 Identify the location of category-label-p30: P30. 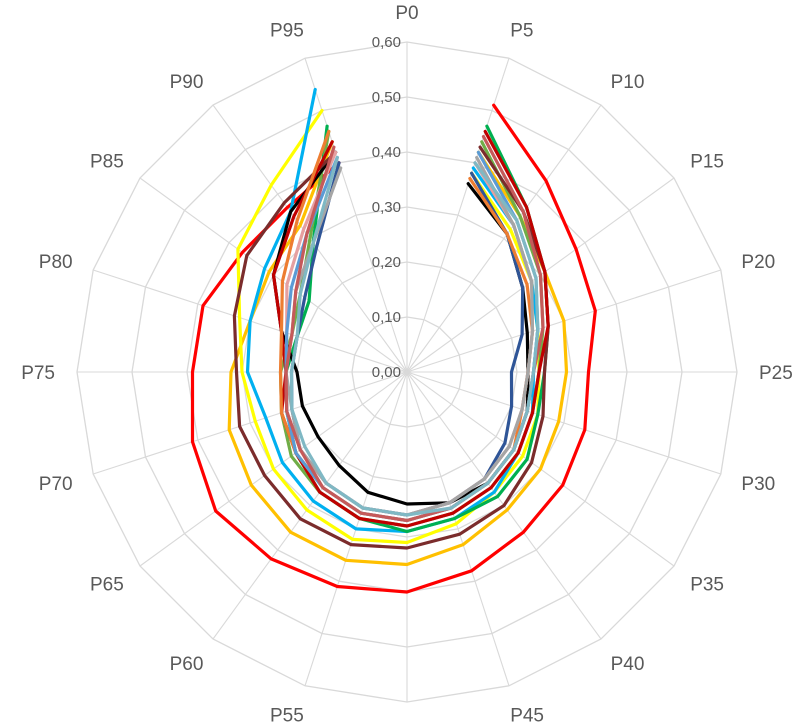
(758, 484).